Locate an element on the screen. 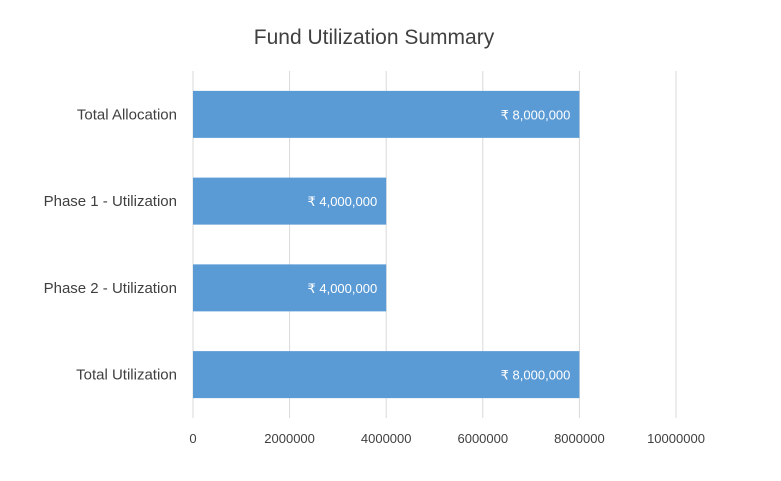 This screenshot has height=481, width=781. x-tick-label-4: 8000000 is located at coordinates (579, 438).